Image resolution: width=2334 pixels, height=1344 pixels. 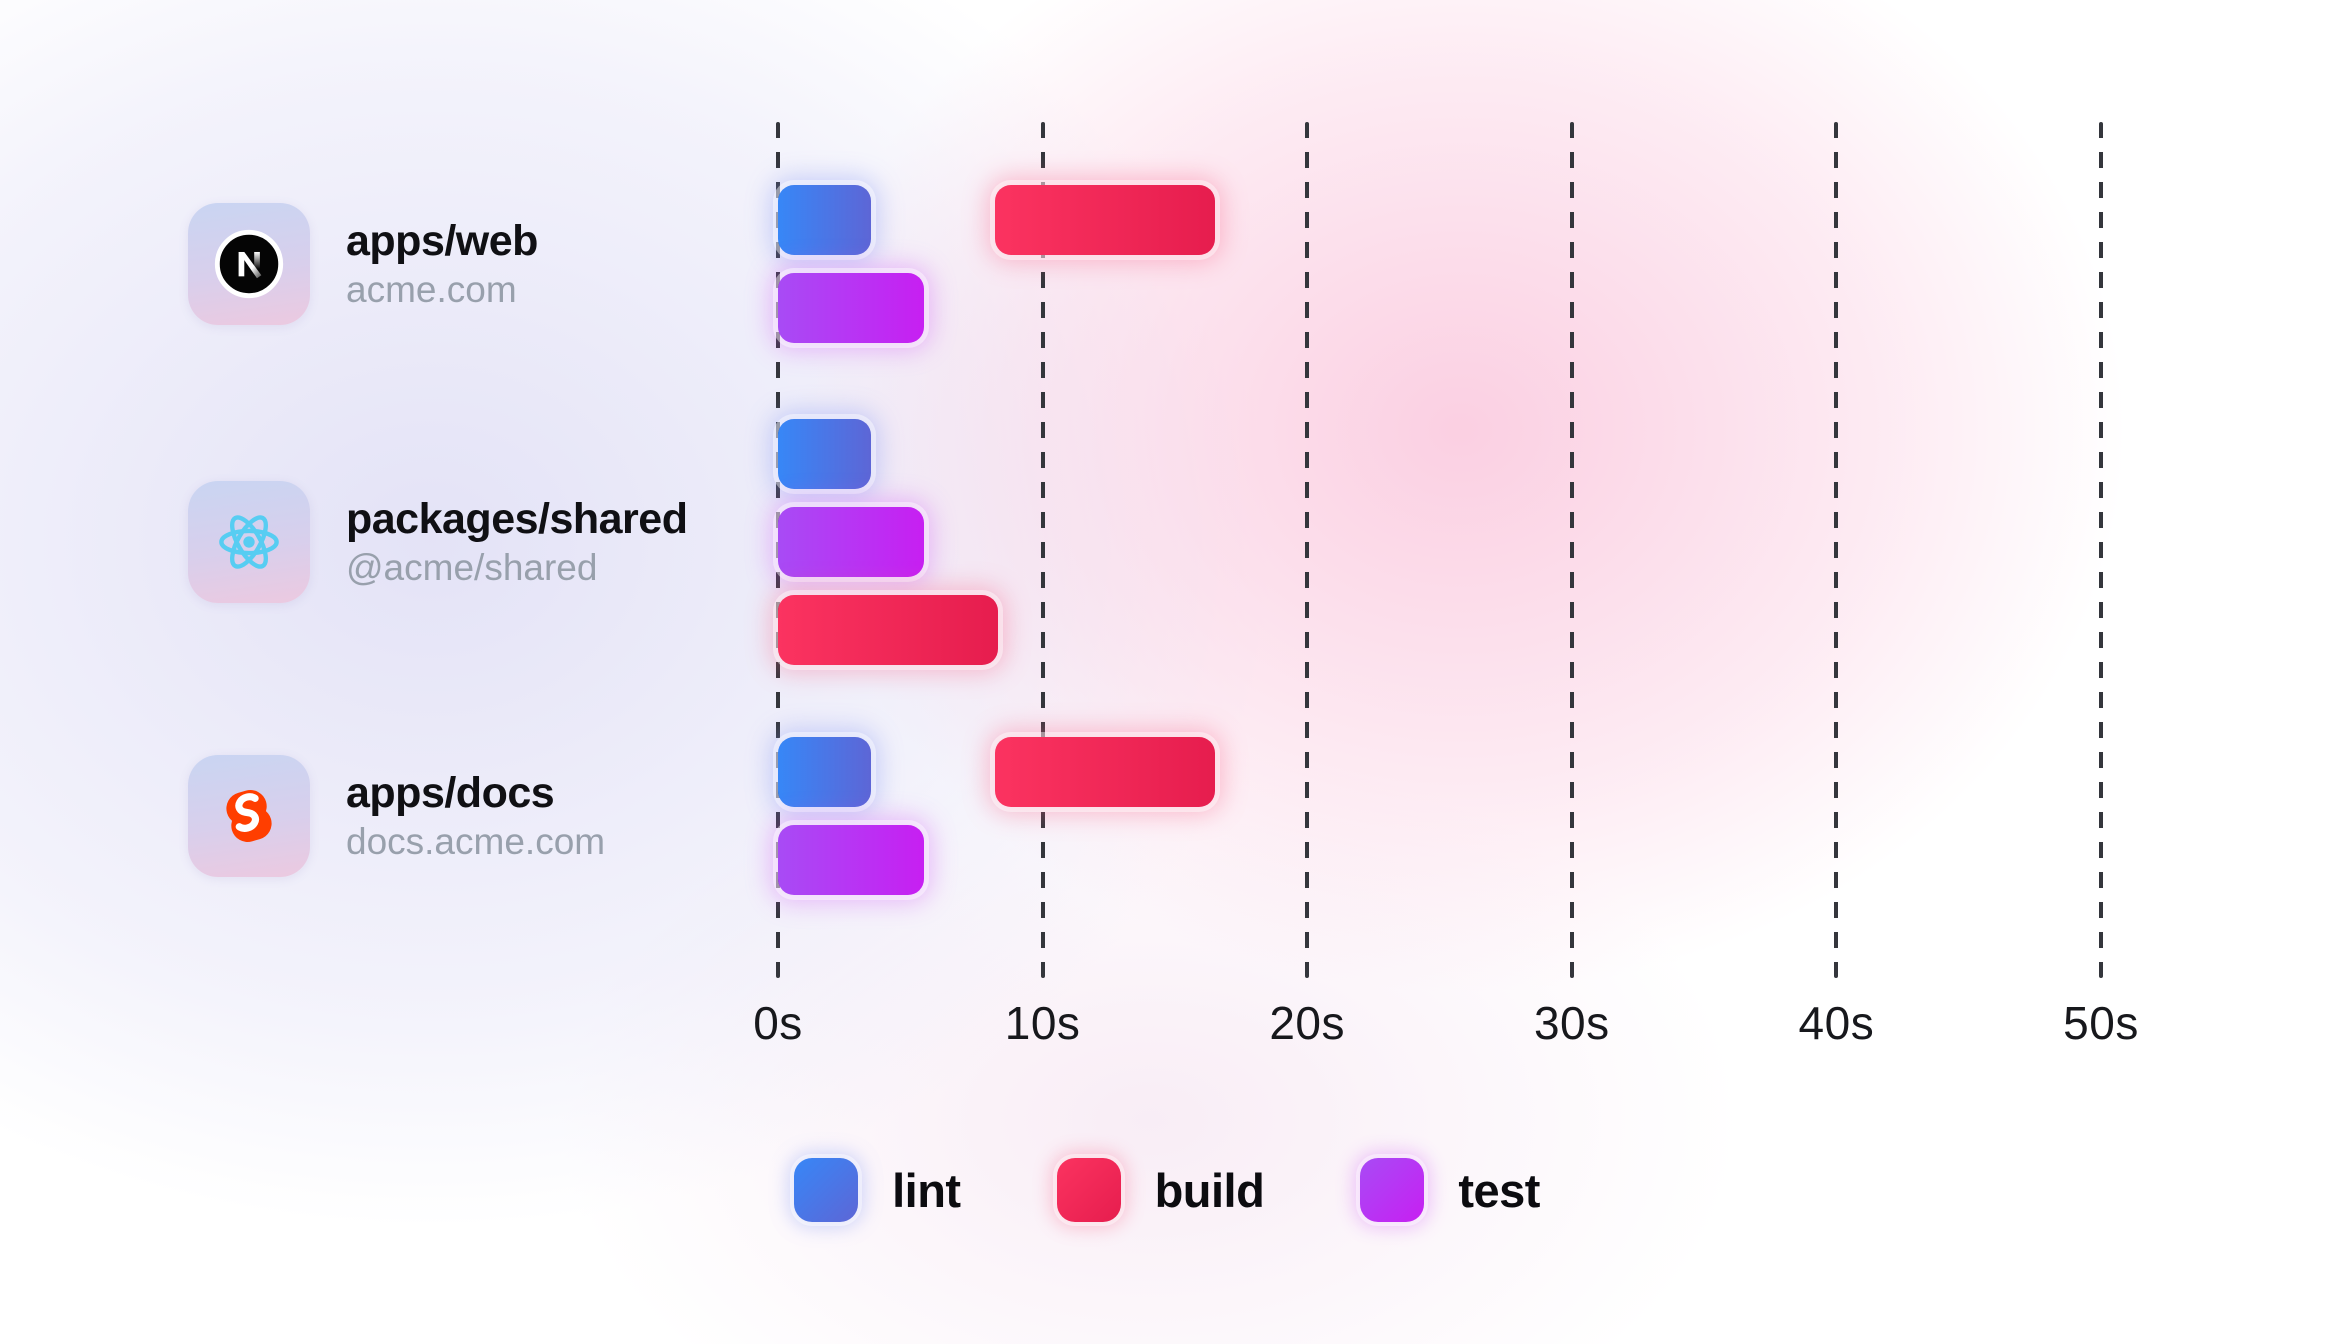 What do you see at coordinates (2101, 550) in the screenshot?
I see `gridline-50s` at bounding box center [2101, 550].